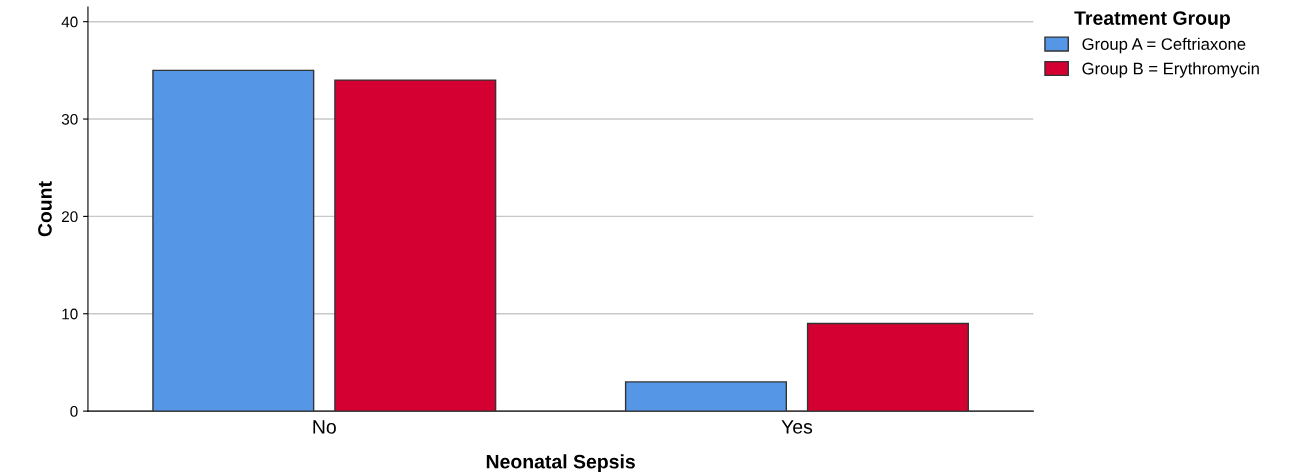 The height and width of the screenshot is (472, 1303). Describe the element at coordinates (324, 427) in the screenshot. I see `x-tick-label: No` at that location.